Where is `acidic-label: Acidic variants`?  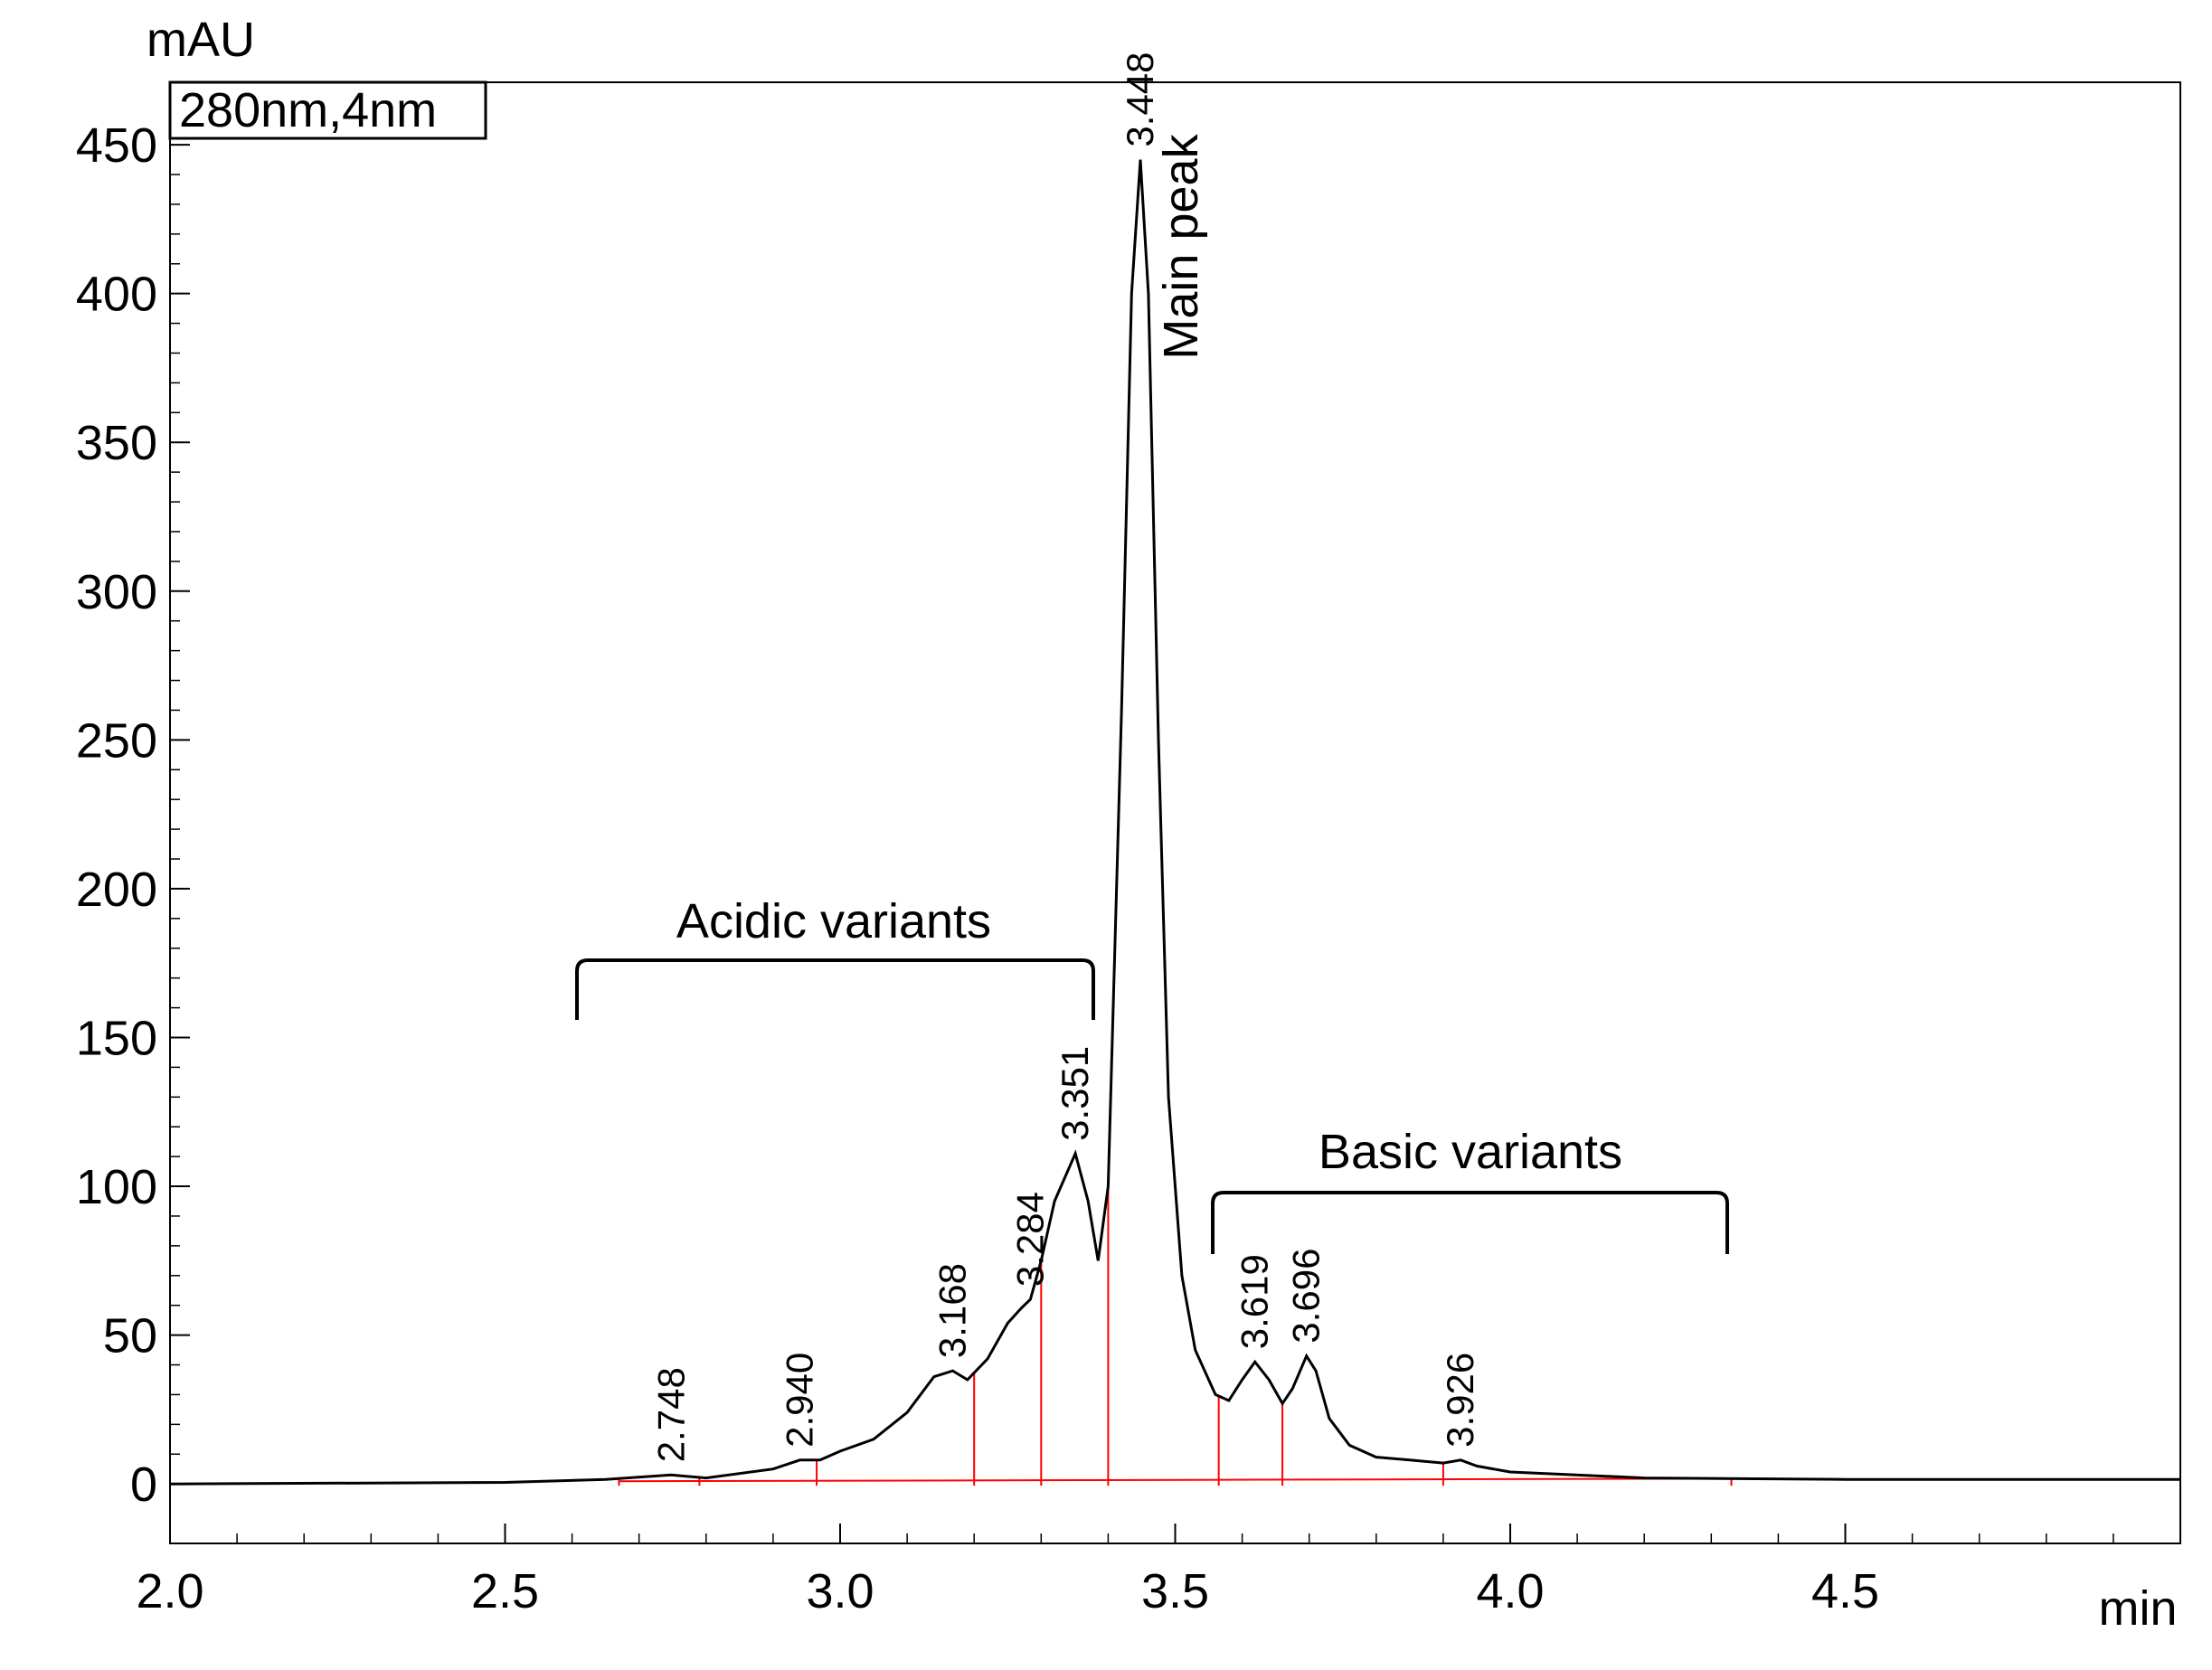
acidic-label: Acidic variants is located at coordinates (833, 921).